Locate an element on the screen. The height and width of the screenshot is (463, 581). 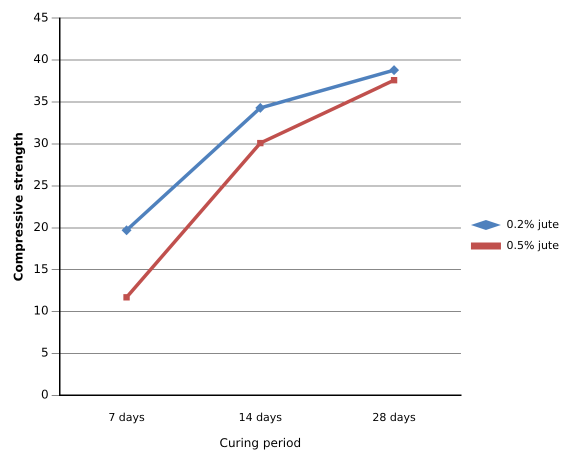
y-tick-label: 5 is located at coordinates (45, 353).